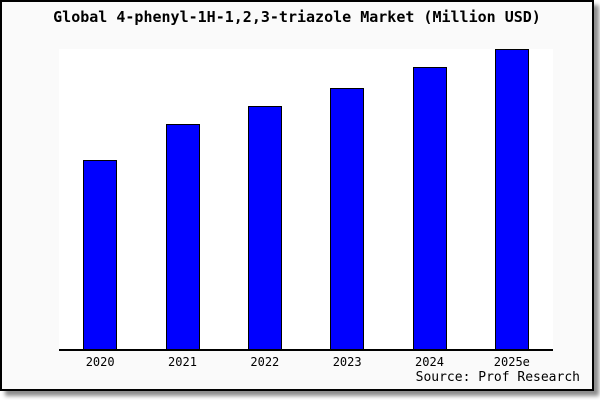 The height and width of the screenshot is (400, 600). Describe the element at coordinates (265, 362) in the screenshot. I see `x-axis-label-2022: 2022` at that location.